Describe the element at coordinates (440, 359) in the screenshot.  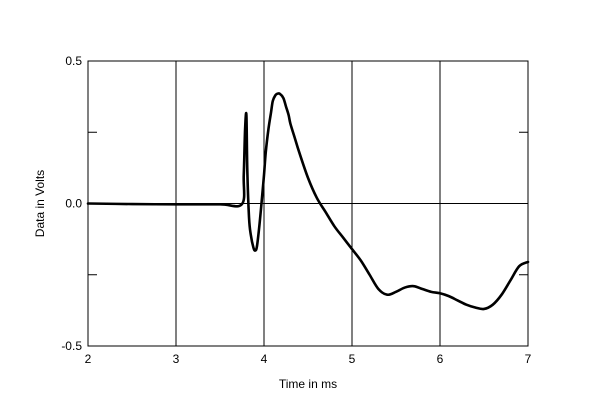
I see `x-tick-label: 6` at that location.